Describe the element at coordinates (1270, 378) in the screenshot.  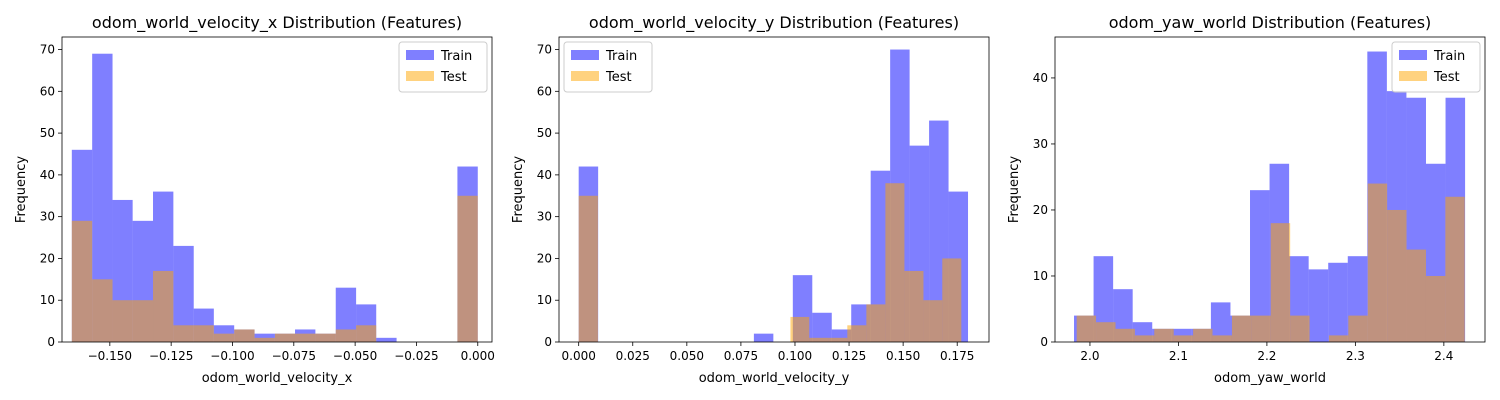
I see `x-axis-label: odom_yaw_world` at that location.